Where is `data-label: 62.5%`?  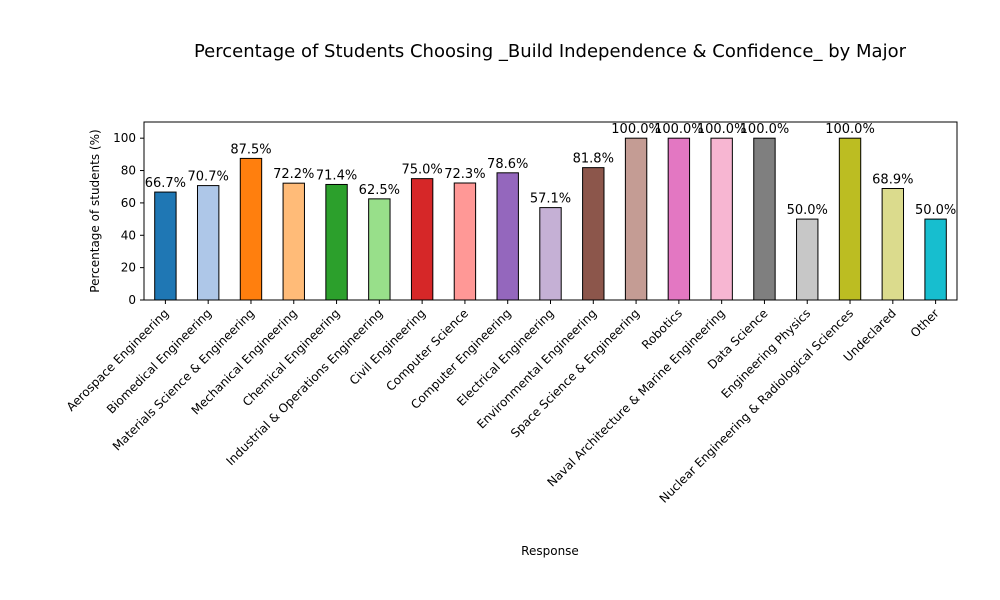
data-label: 62.5% is located at coordinates (379, 190).